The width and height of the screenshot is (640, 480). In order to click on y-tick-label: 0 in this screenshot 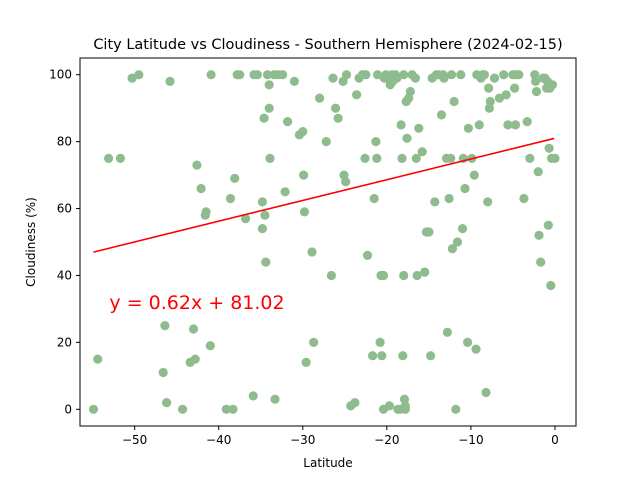, I will do `click(68, 409)`.